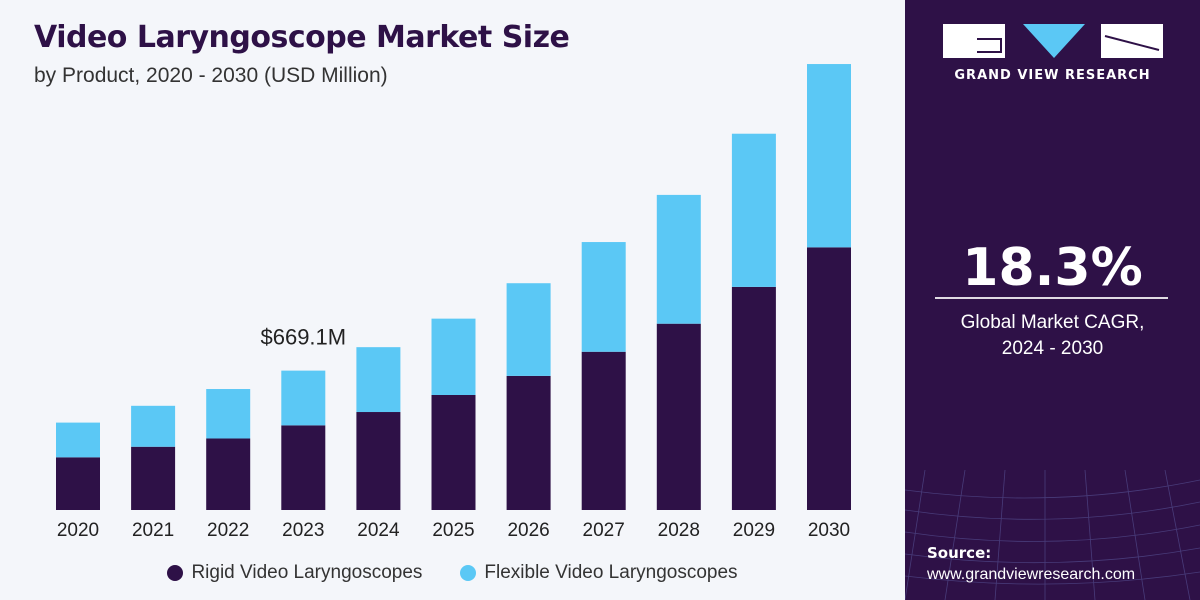 The image size is (1200, 600). Describe the element at coordinates (603, 297) in the screenshot. I see `bar-flexible-2027` at that location.